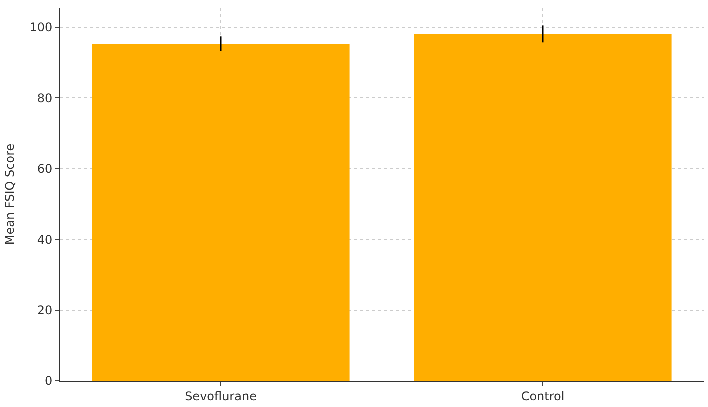 Image resolution: width=708 pixels, height=407 pixels. Describe the element at coordinates (9, 195) in the screenshot. I see `y-axis-title: Mean FSIQ Score` at that location.